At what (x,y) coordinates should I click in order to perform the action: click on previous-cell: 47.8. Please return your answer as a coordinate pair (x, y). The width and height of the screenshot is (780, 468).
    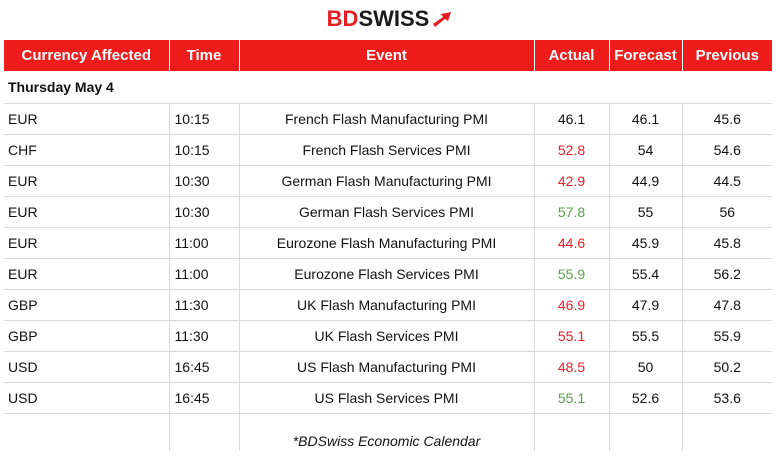
    Looking at the image, I should click on (727, 305).